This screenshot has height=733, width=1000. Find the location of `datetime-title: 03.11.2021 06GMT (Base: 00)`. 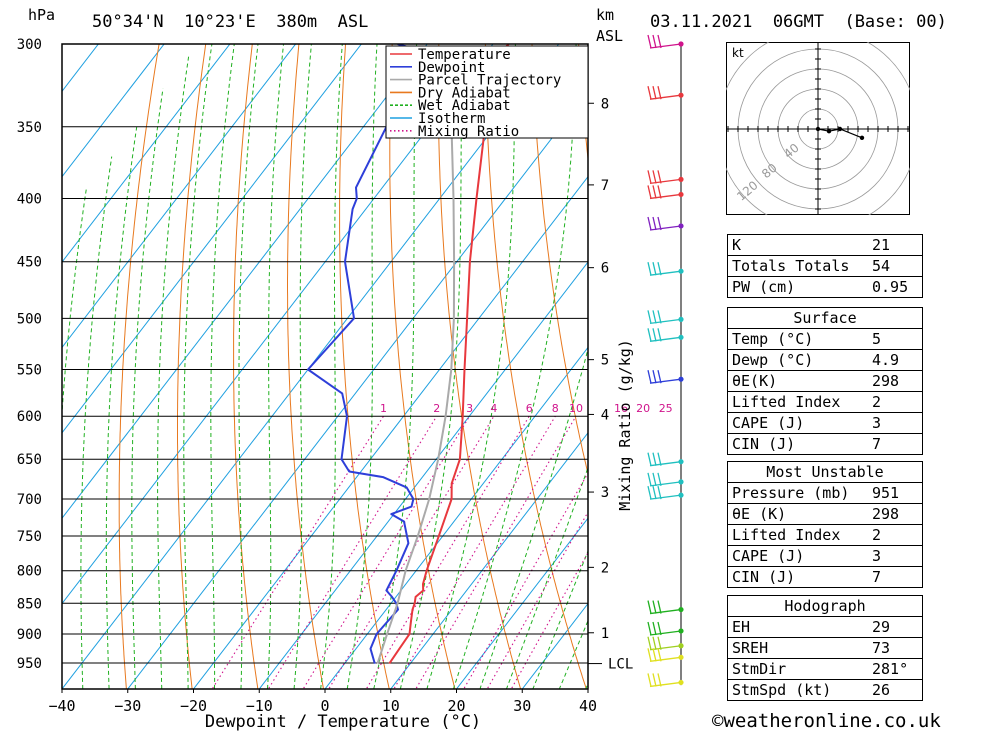

datetime-title: 03.11.2021 06GMT (Base: 00) is located at coordinates (798, 22).